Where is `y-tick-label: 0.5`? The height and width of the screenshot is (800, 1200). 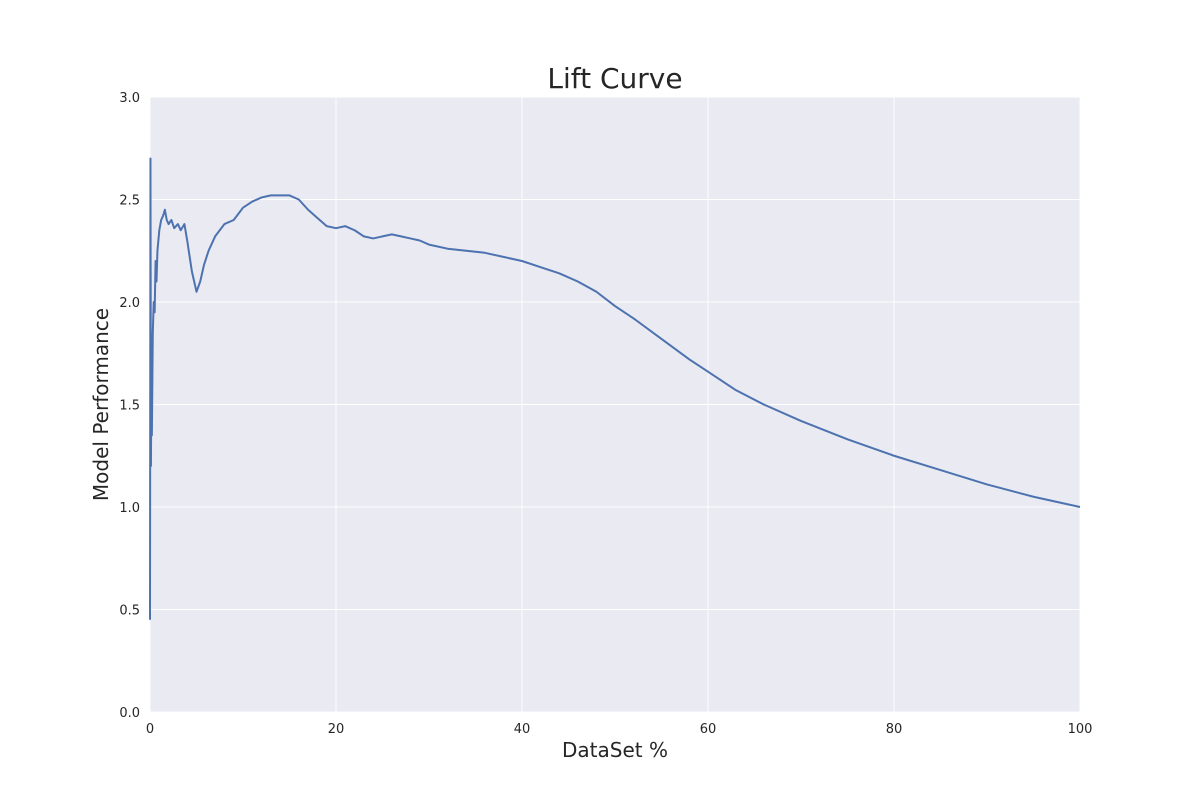 y-tick-label: 0.5 is located at coordinates (129, 611).